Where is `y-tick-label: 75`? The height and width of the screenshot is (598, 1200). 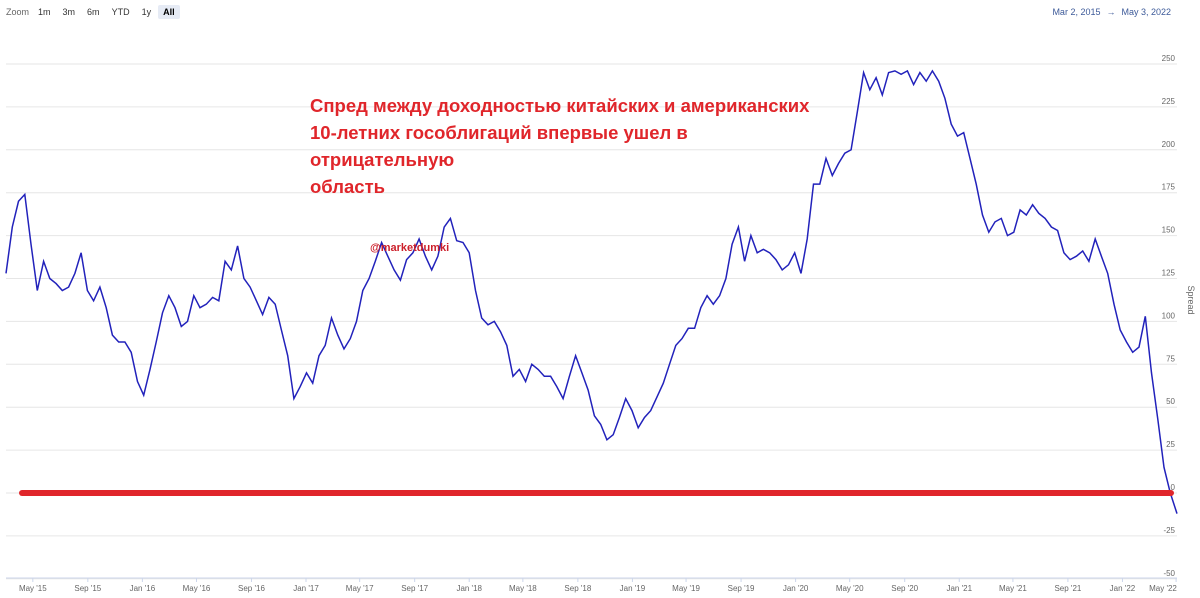
y-tick-label: 75 is located at coordinates (1170, 358).